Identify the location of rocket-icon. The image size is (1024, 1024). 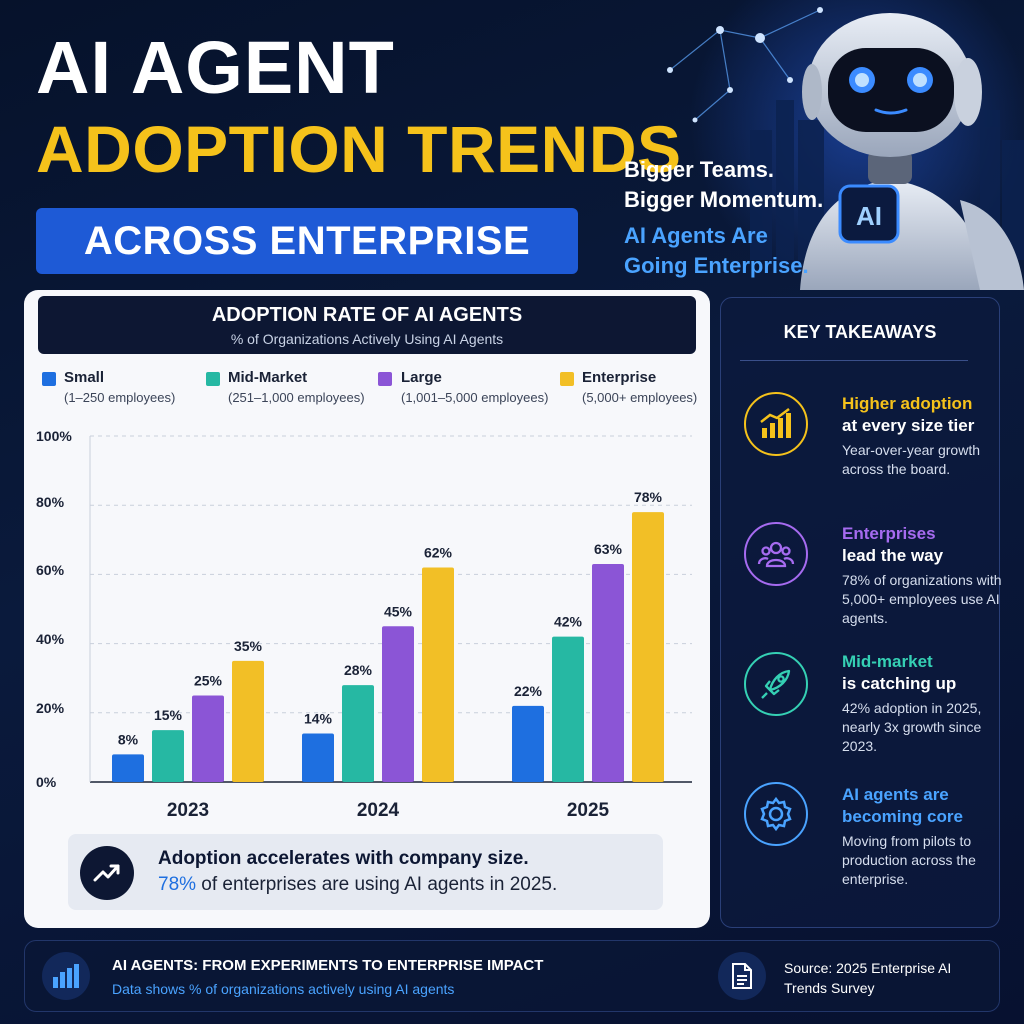
(776, 684).